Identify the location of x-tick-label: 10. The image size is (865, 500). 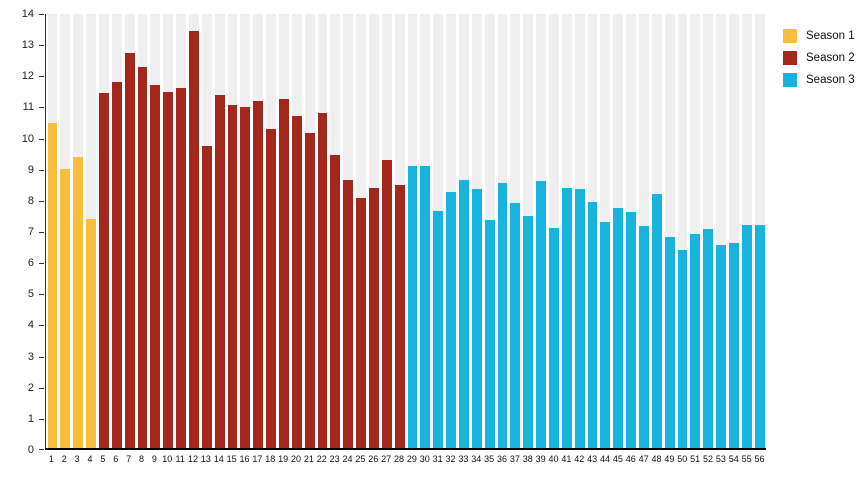
(167, 459).